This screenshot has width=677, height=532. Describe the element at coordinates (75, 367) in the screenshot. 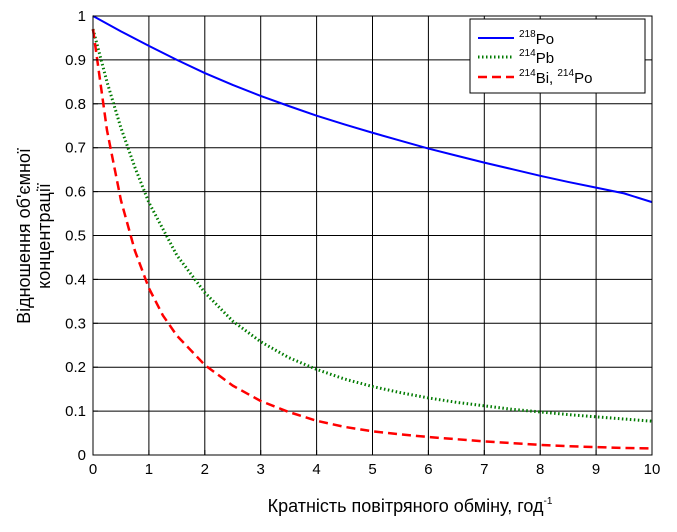

I see `y-tick-label: 0.2` at that location.